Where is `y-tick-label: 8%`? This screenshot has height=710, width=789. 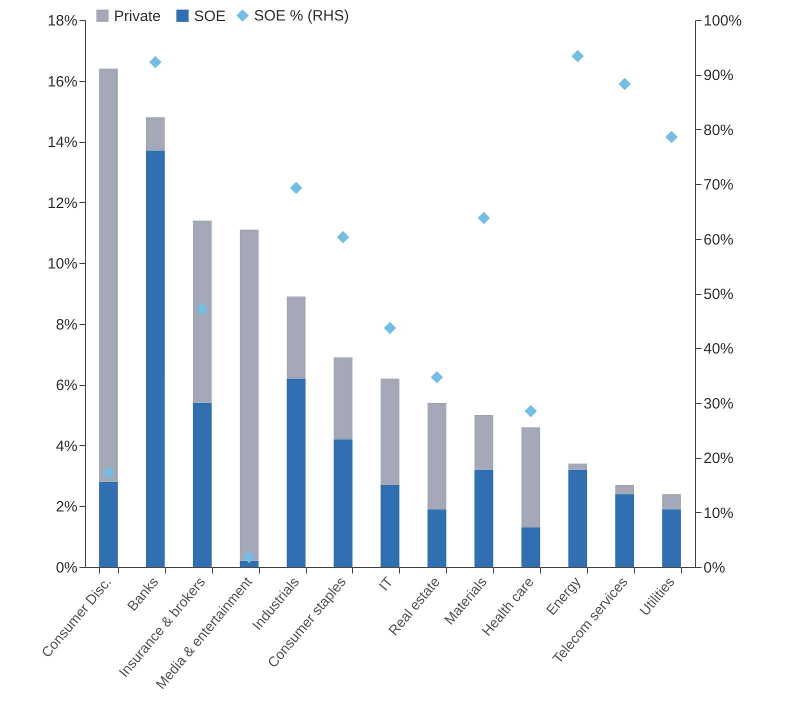
y-tick-label: 8% is located at coordinates (67, 325).